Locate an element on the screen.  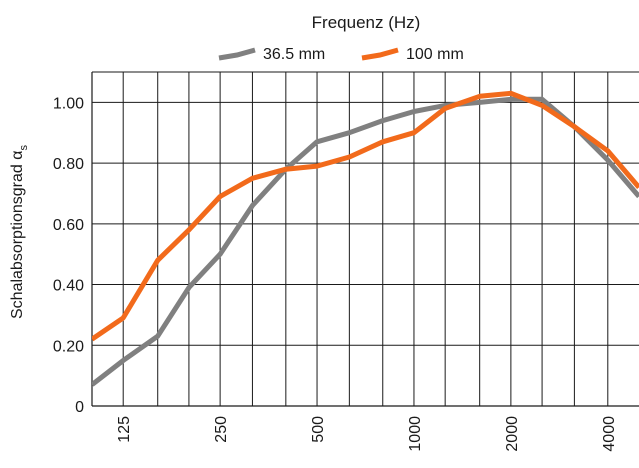
y-tick-label: 0.20 is located at coordinates (68, 346).